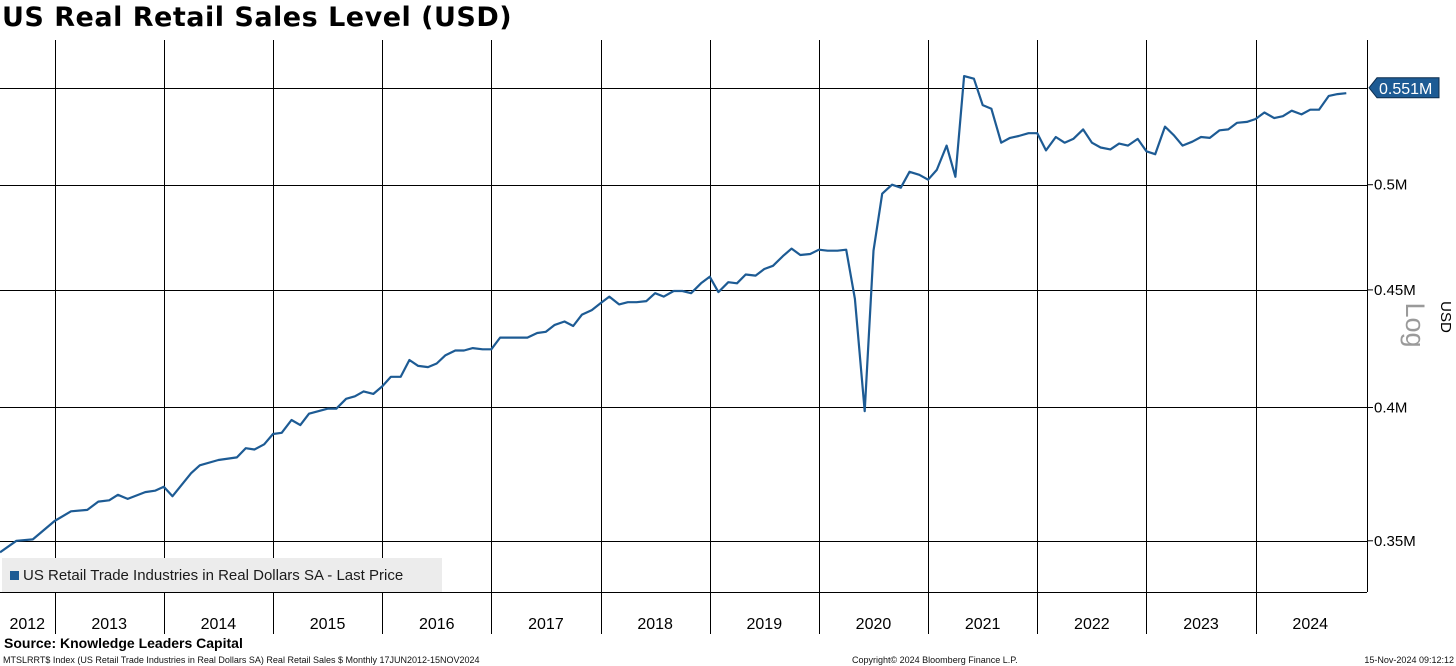  Describe the element at coordinates (1391, 363) in the screenshot. I see `y-tick-labels: 0.35M 0.4M 0.45M 0.5M` at that location.